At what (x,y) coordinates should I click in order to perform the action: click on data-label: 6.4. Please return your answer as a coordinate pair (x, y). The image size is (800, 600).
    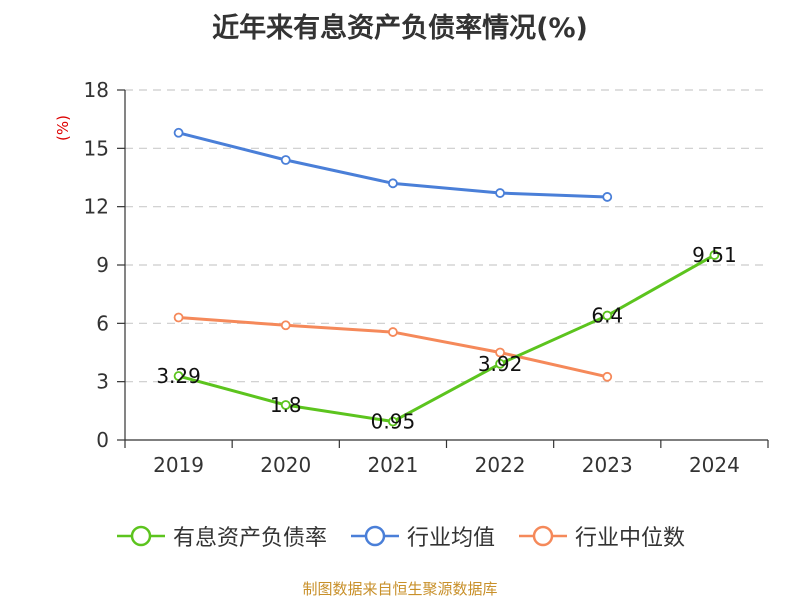
    Looking at the image, I should click on (607, 316).